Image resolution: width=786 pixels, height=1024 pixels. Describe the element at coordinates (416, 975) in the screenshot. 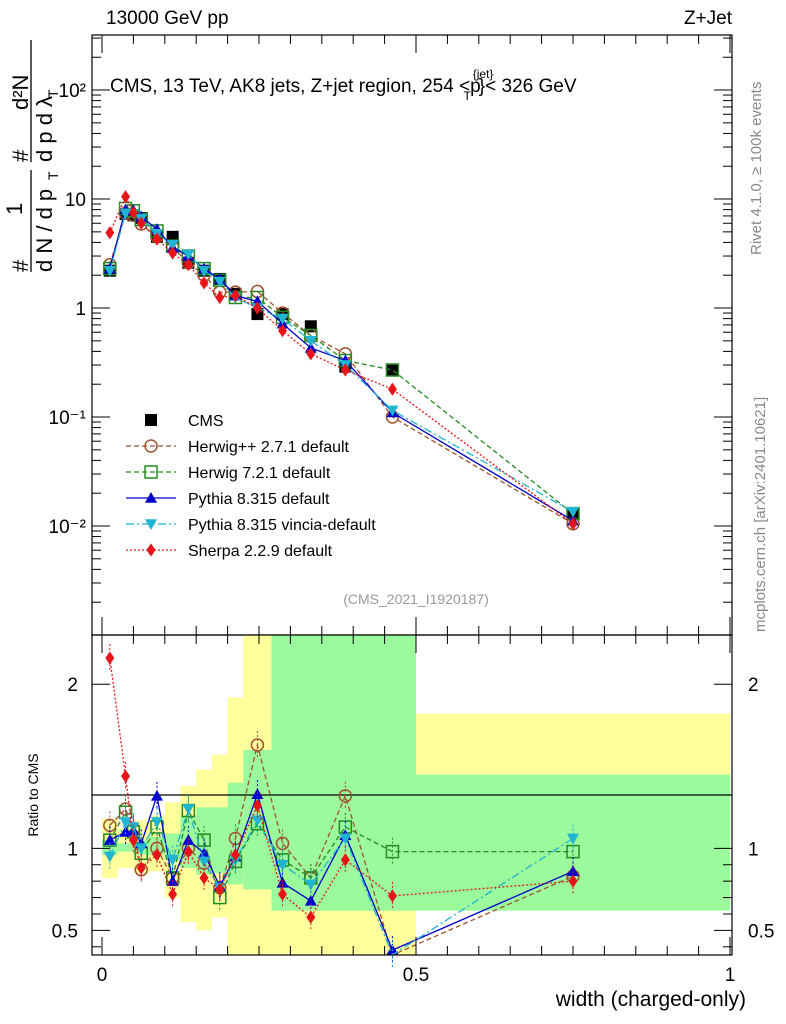

I see `x-tick-label: 0.5` at that location.